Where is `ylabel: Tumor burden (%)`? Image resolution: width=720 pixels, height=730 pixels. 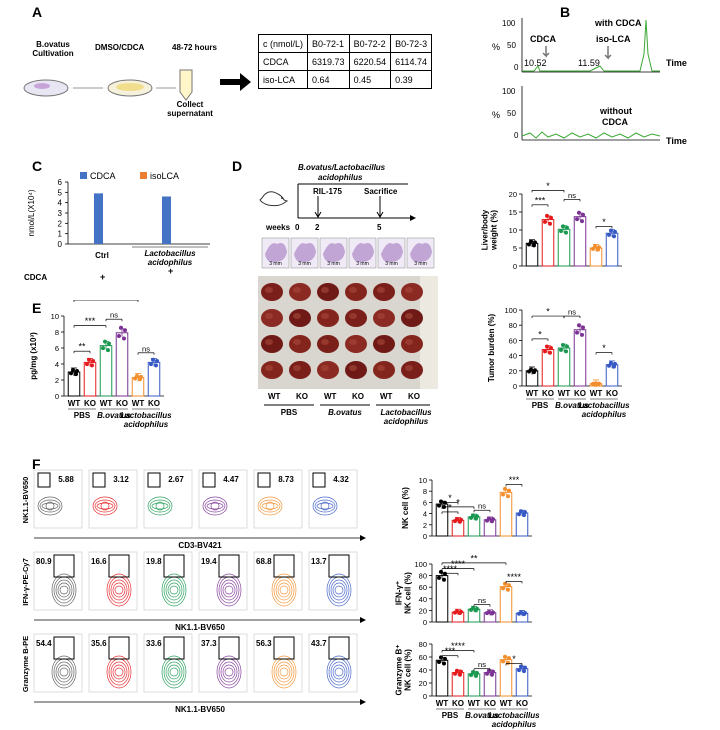 ylabel: Tumor burden (%) is located at coordinates (491, 348).